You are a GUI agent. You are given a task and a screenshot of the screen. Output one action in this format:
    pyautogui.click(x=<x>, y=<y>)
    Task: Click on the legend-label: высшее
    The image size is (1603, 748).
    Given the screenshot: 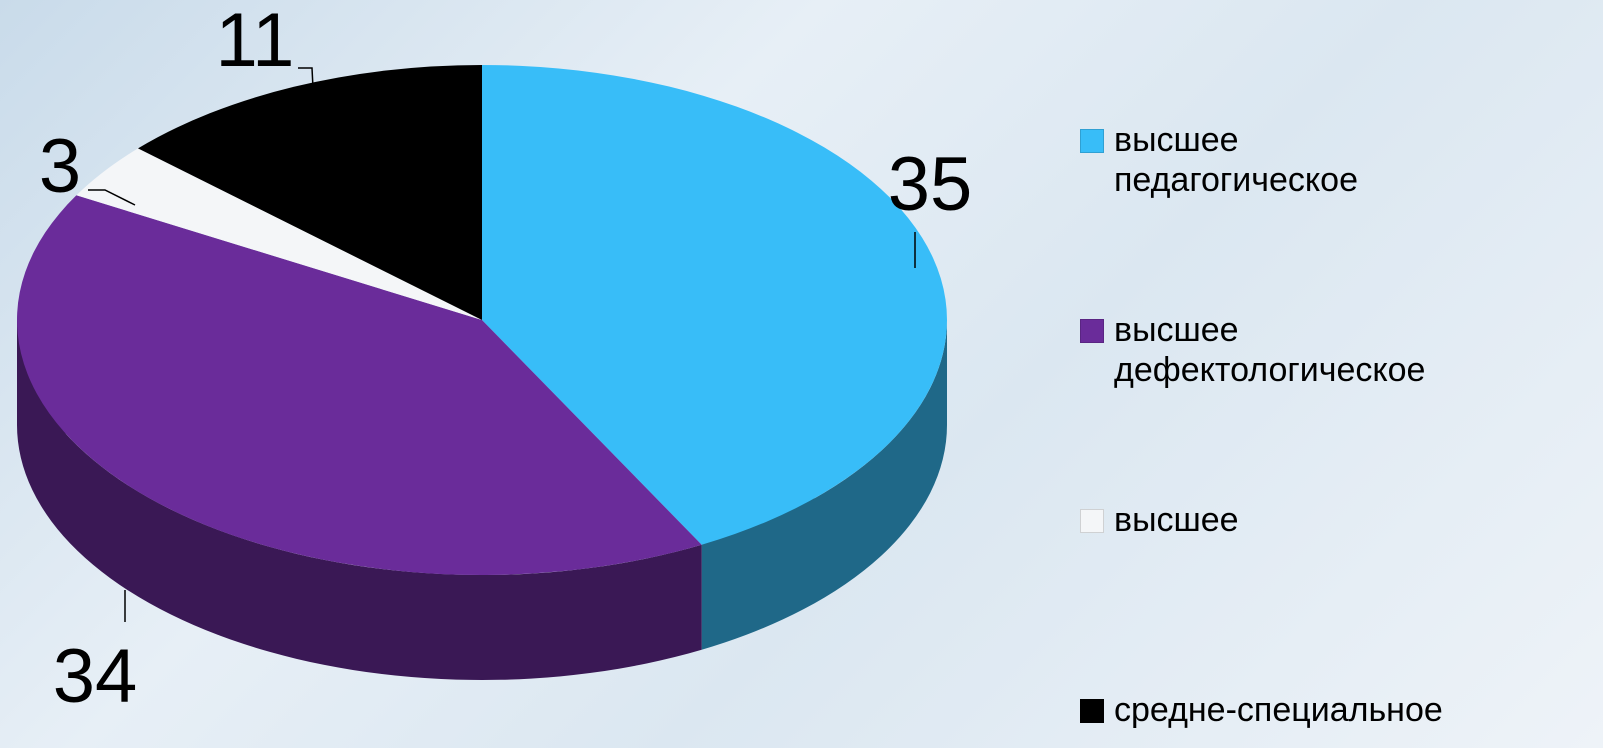 What is the action you would take?
    pyautogui.click(x=1176, y=520)
    